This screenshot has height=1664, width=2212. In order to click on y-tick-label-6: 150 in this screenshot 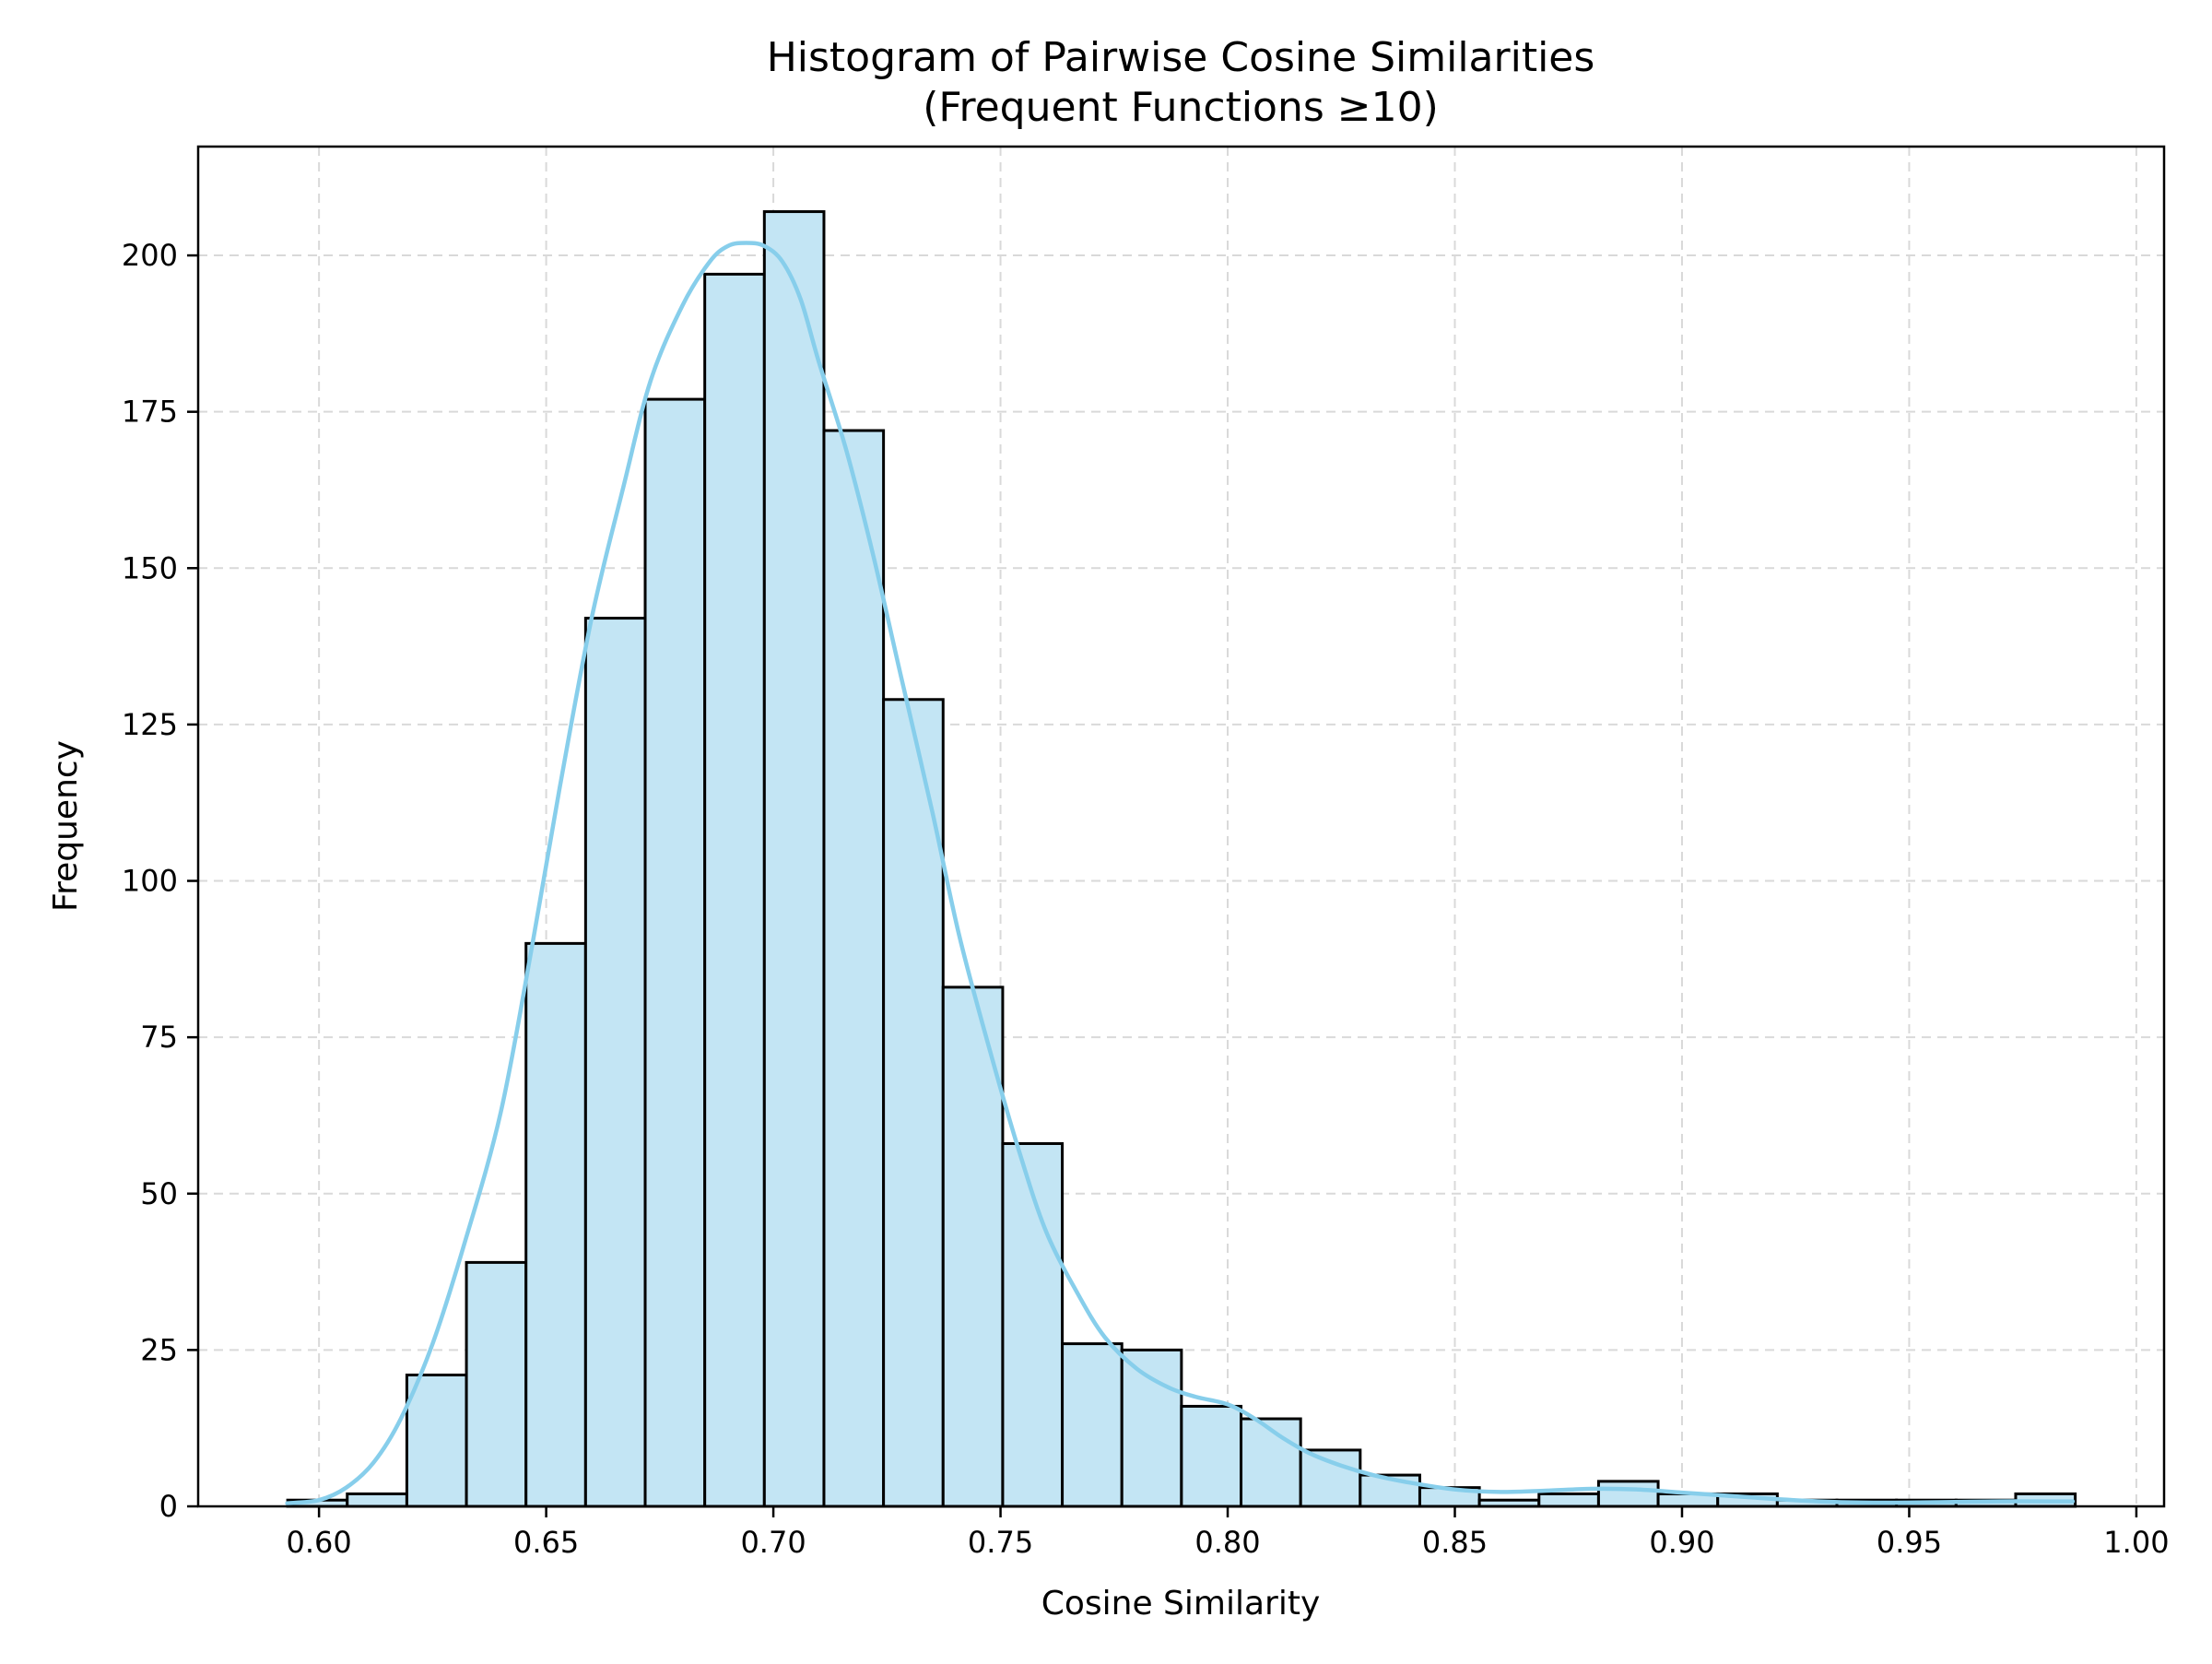, I will do `click(150, 567)`.